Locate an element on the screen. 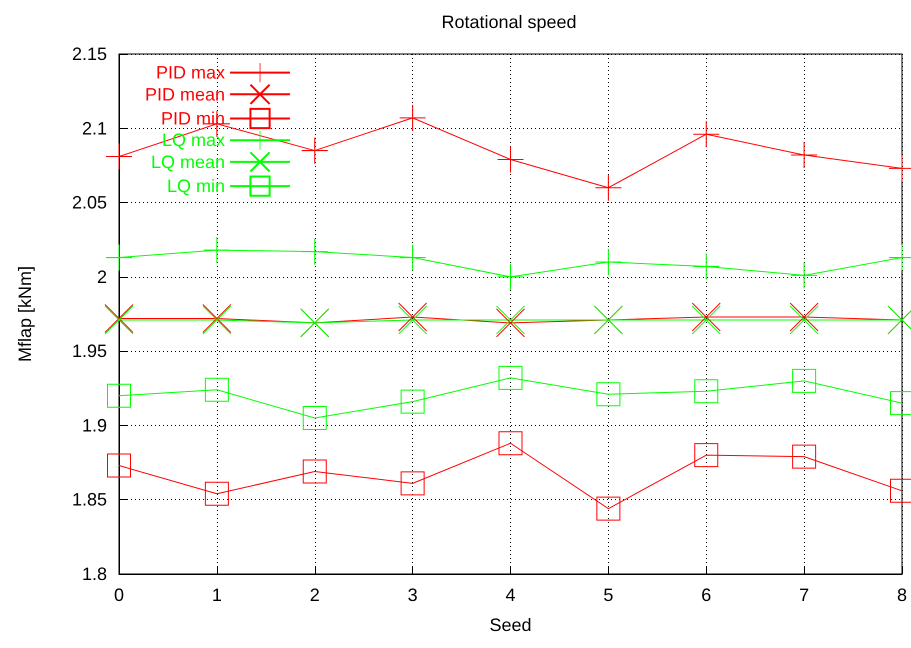 The height and width of the screenshot is (648, 911). y-axis-title: Mflap [kNm] is located at coordinates (25, 314).